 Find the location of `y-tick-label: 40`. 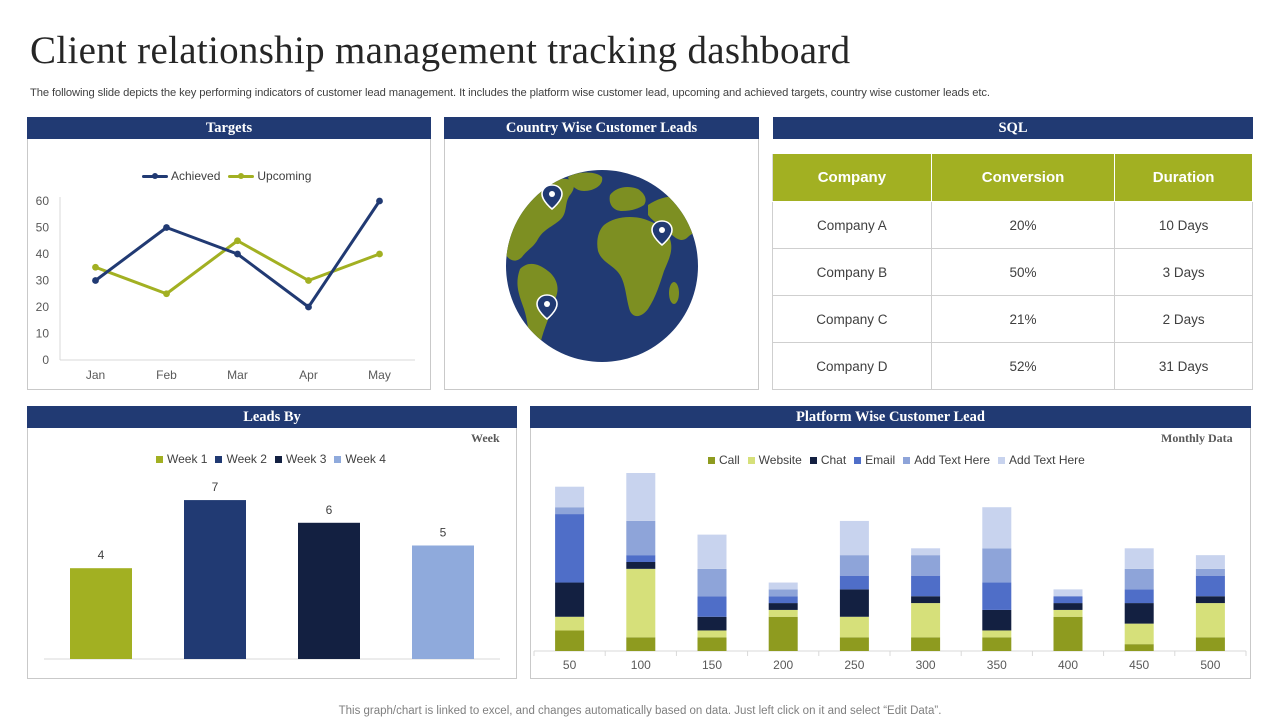

y-tick-label: 40 is located at coordinates (43, 254).